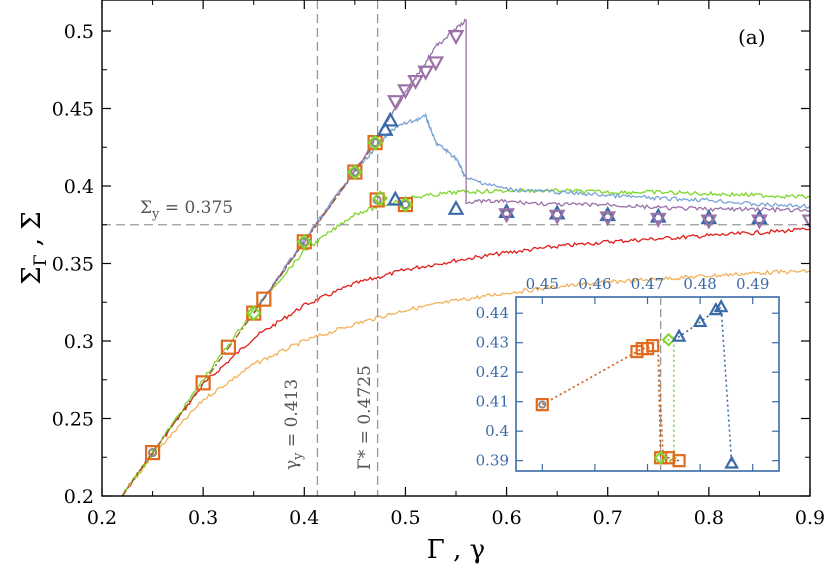 The height and width of the screenshot is (567, 830). What do you see at coordinates (79, 342) in the screenshot?
I see `y-tick-label: 0.3` at bounding box center [79, 342].